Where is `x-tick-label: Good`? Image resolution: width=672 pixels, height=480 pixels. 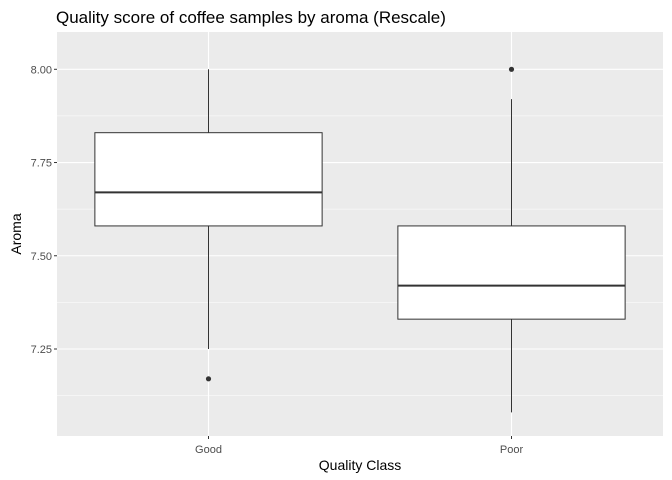 x-tick-label: Good is located at coordinates (208, 450).